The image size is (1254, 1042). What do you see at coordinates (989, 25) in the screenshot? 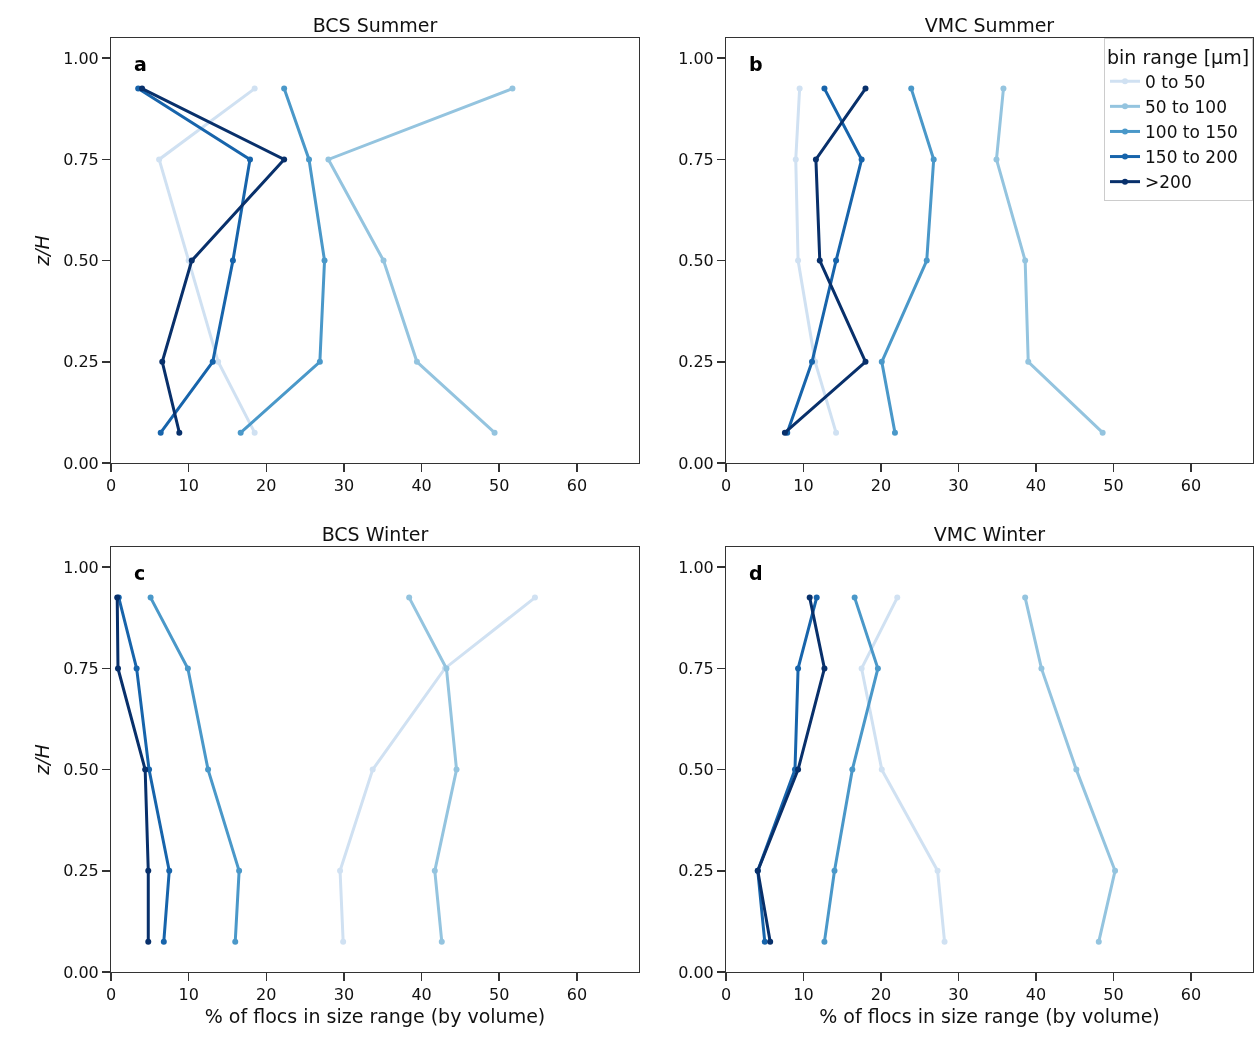
I see `chart-title: VMC Summer` at bounding box center [989, 25].